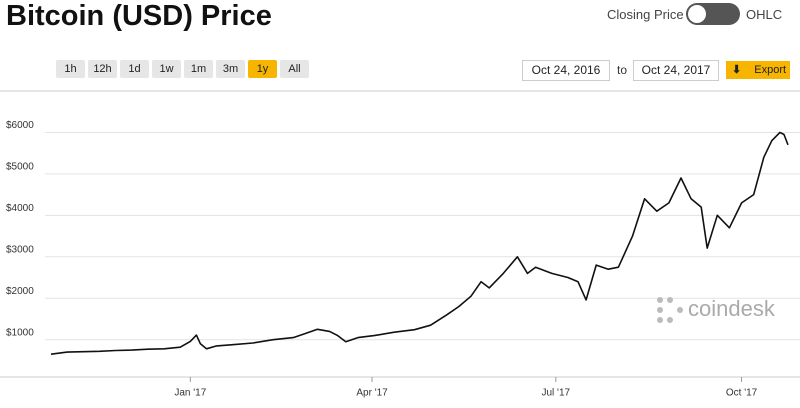  I want to click on watermark-icon, so click(670, 310).